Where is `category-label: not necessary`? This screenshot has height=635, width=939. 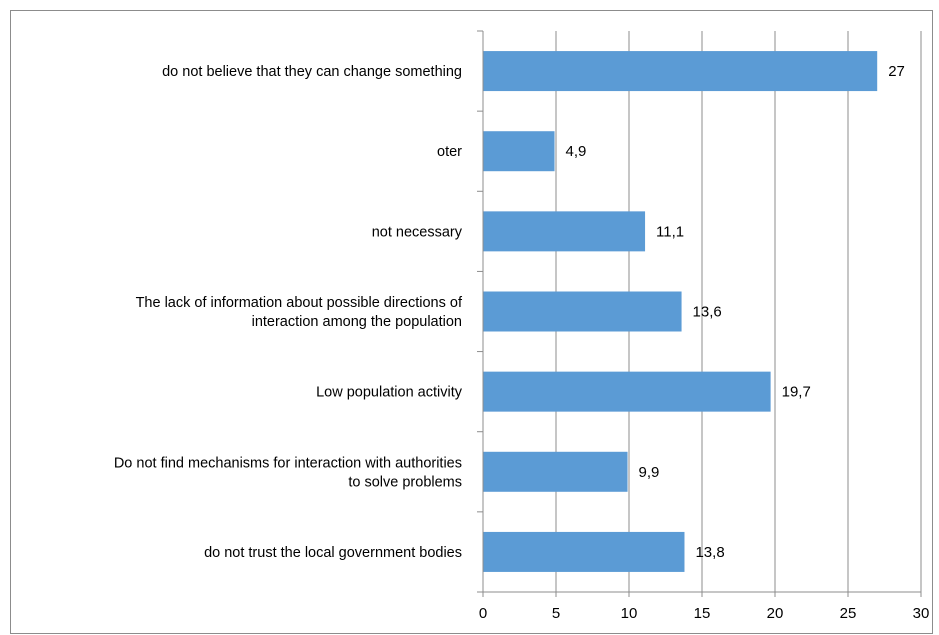
category-label: not necessary is located at coordinates (417, 232).